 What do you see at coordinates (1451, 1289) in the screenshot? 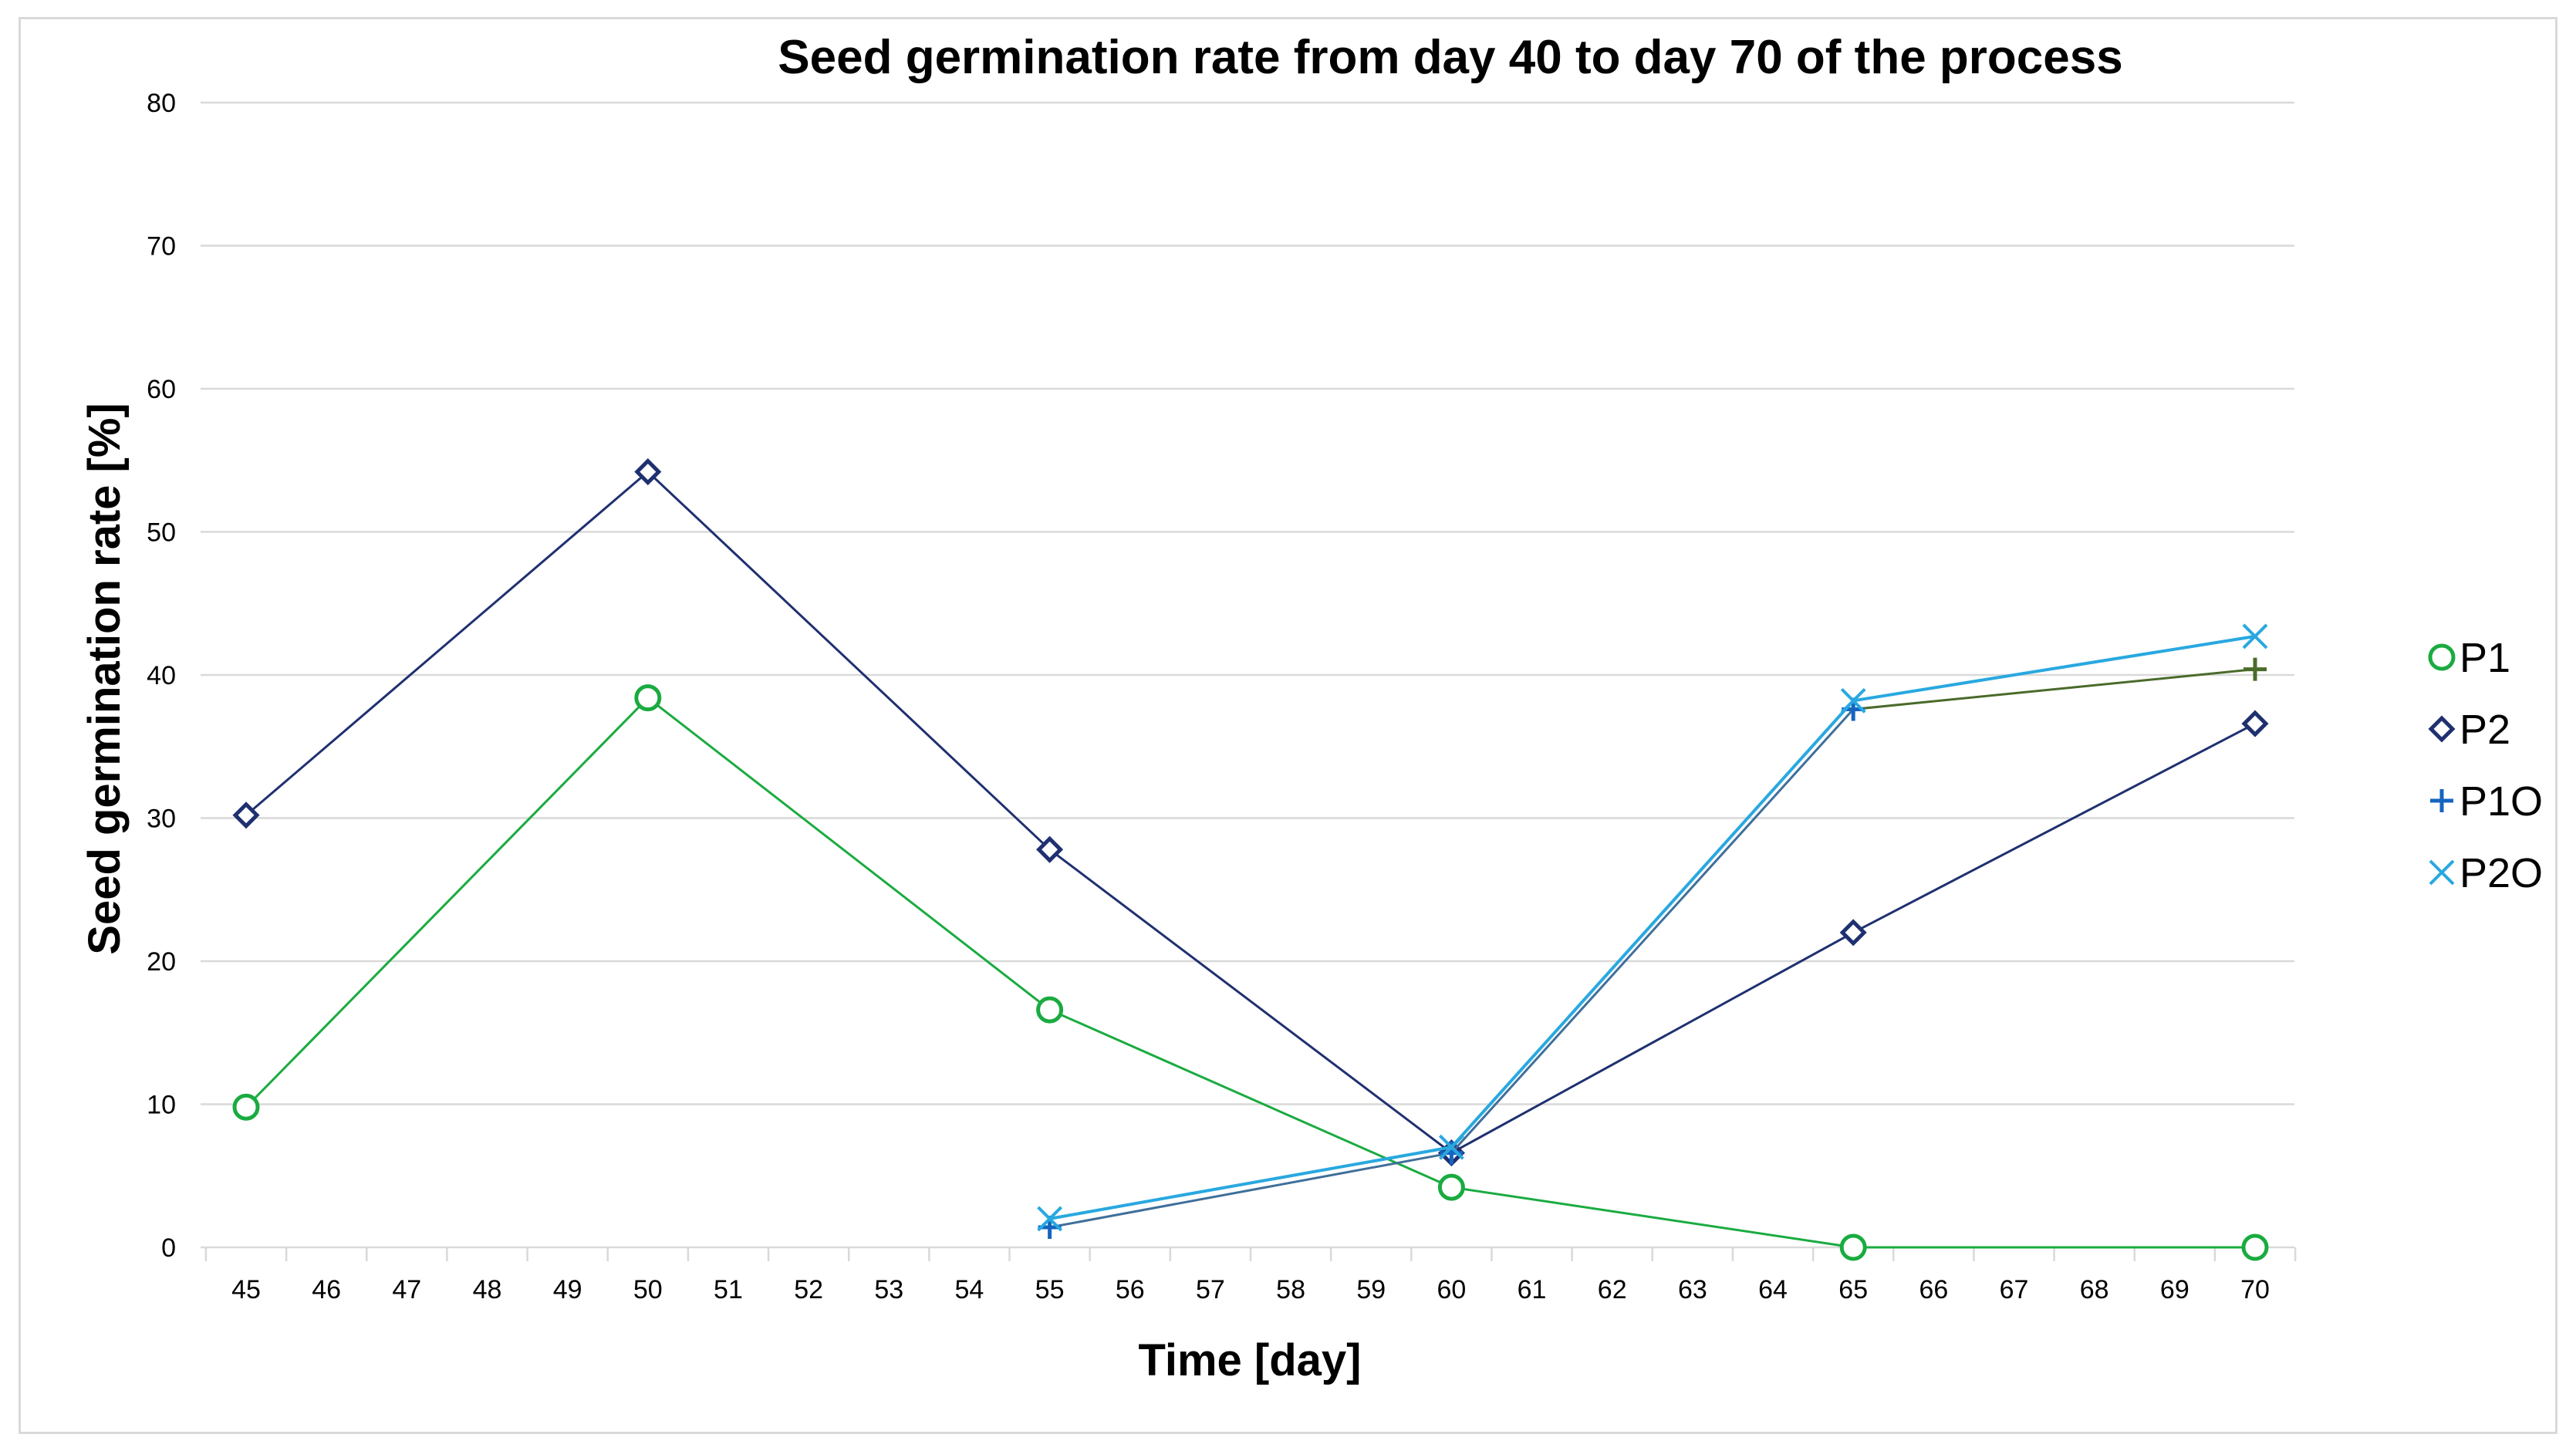
I see `x-tick-label: 60` at bounding box center [1451, 1289].